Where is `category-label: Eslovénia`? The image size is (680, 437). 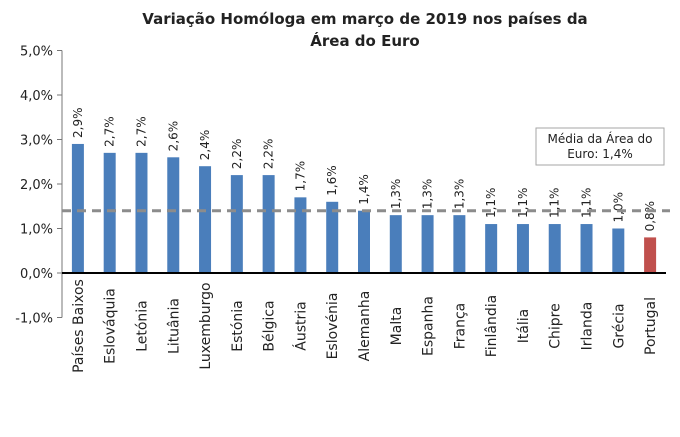
category-label: Eslovénia is located at coordinates (333, 326).